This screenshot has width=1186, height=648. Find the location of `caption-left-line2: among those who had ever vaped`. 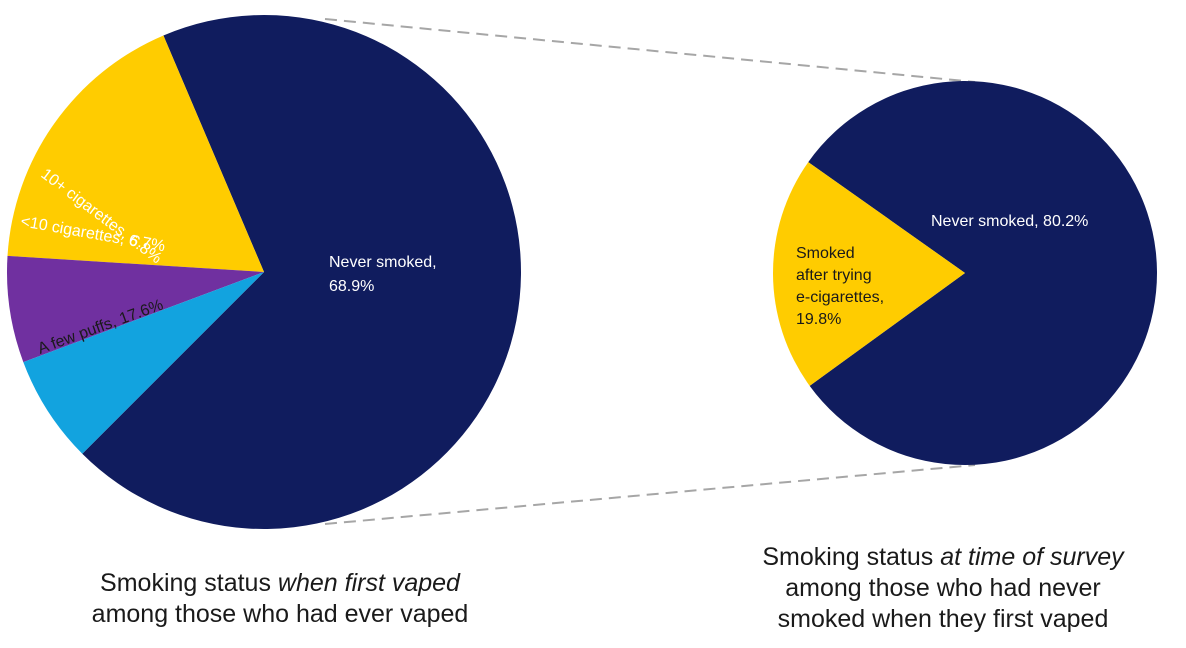

caption-left-line2: among those who had ever vaped is located at coordinates (280, 614).